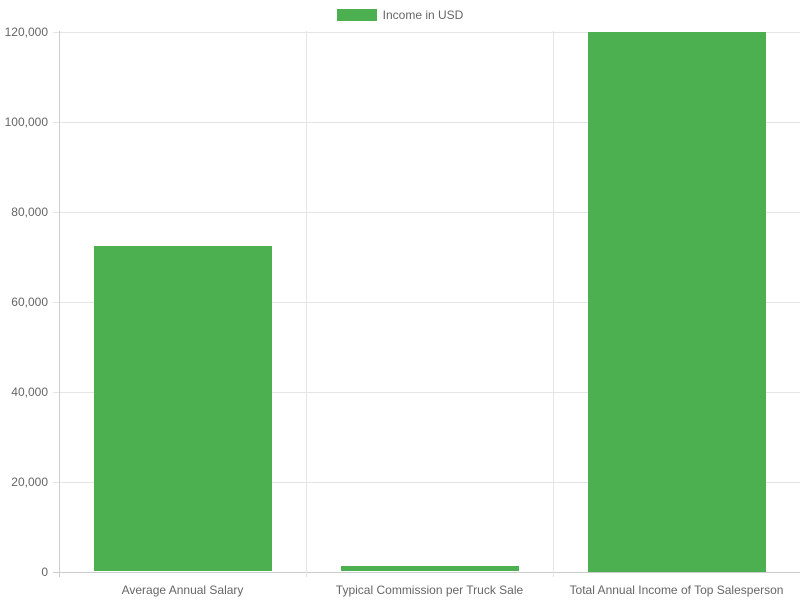 The height and width of the screenshot is (600, 800). Describe the element at coordinates (29, 481) in the screenshot. I see `y-tick-label: 20,000` at that location.